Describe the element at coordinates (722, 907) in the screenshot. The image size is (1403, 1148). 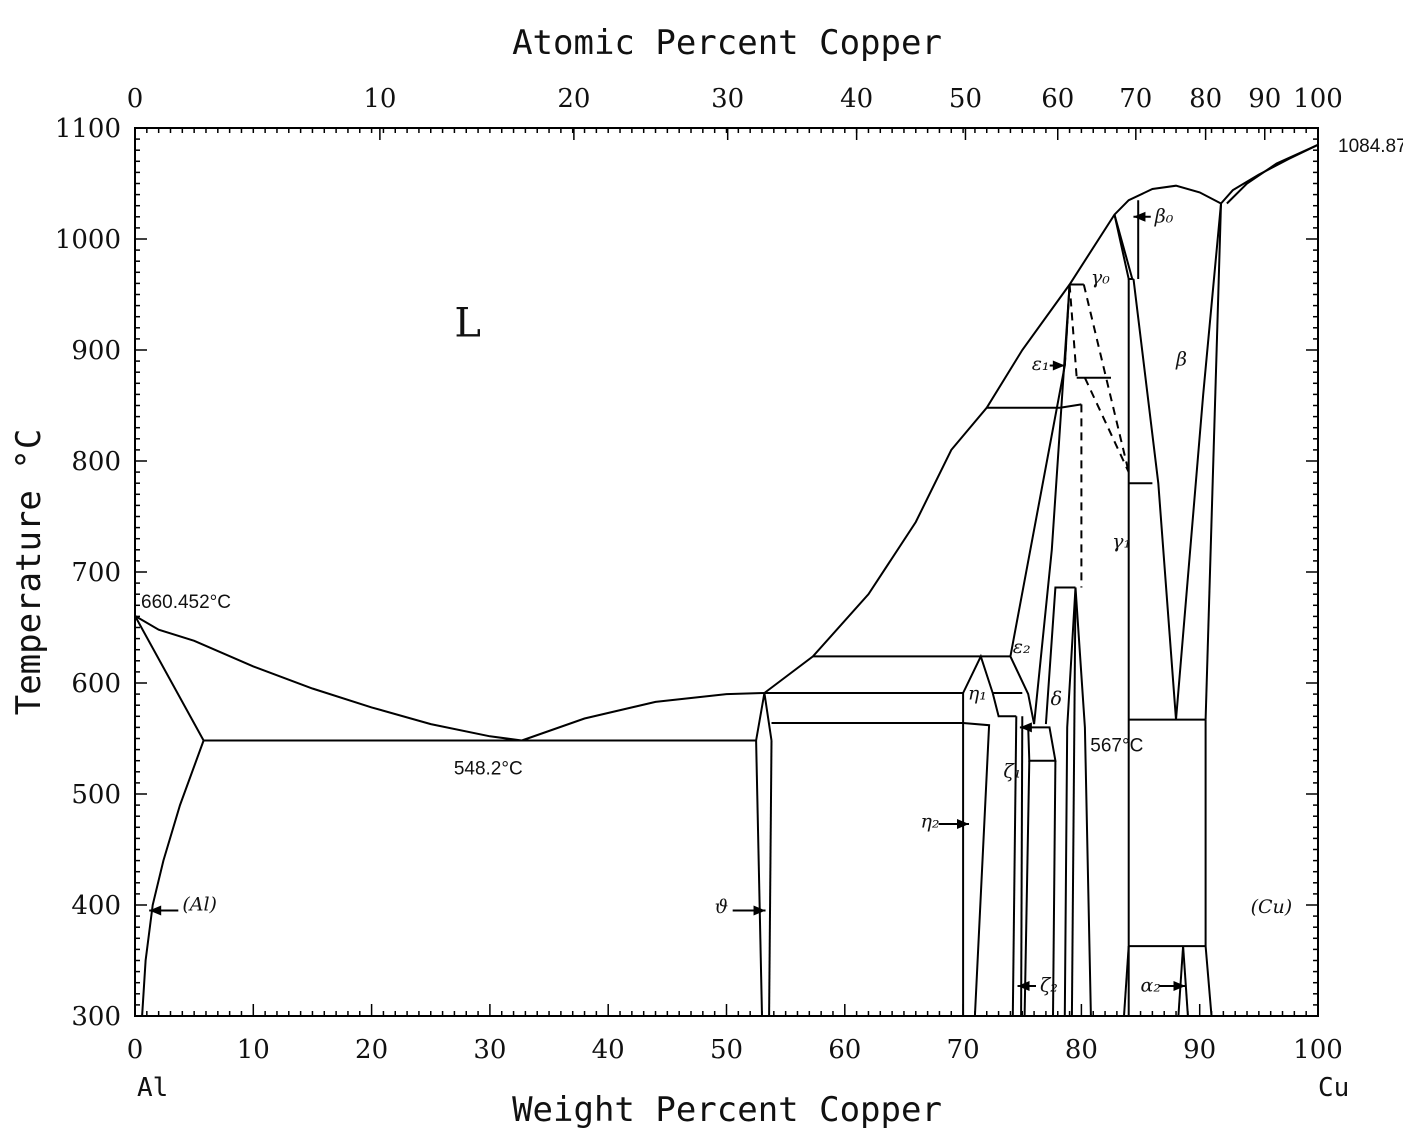
I see `phase-label-2: ϑ` at that location.